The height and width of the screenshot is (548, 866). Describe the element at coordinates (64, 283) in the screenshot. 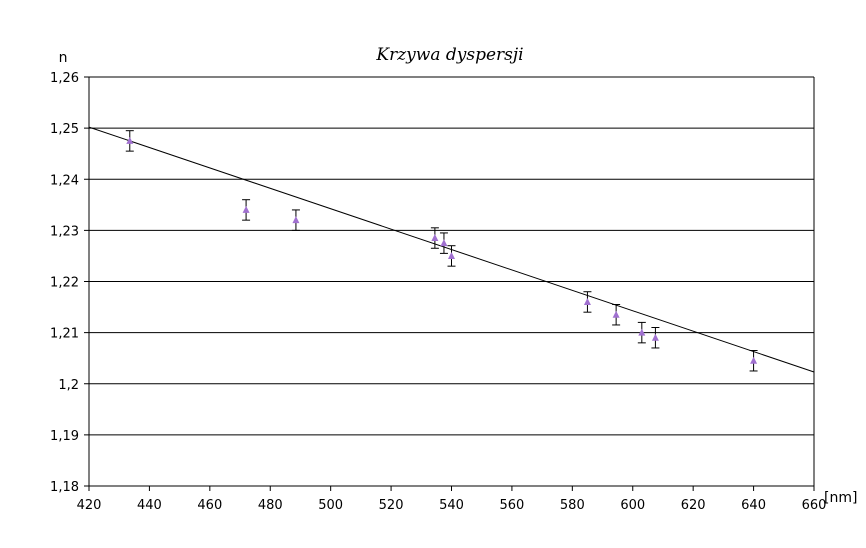

I see `y-tick-label: 1,22` at that location.